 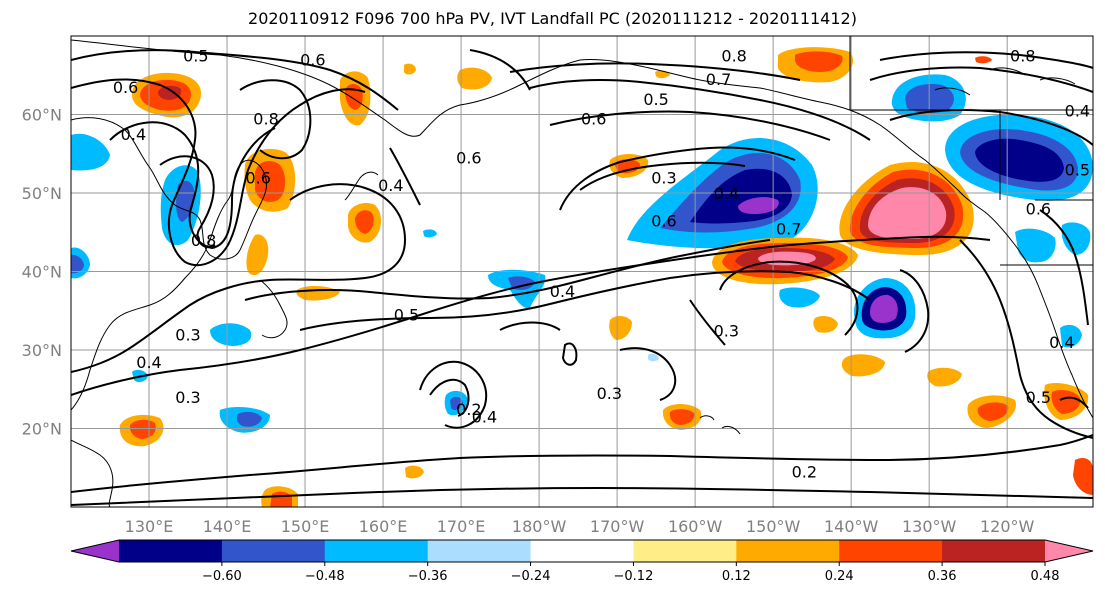 What do you see at coordinates (42, 193) in the screenshot?
I see `lat-tick-label: 50°N` at bounding box center [42, 193].